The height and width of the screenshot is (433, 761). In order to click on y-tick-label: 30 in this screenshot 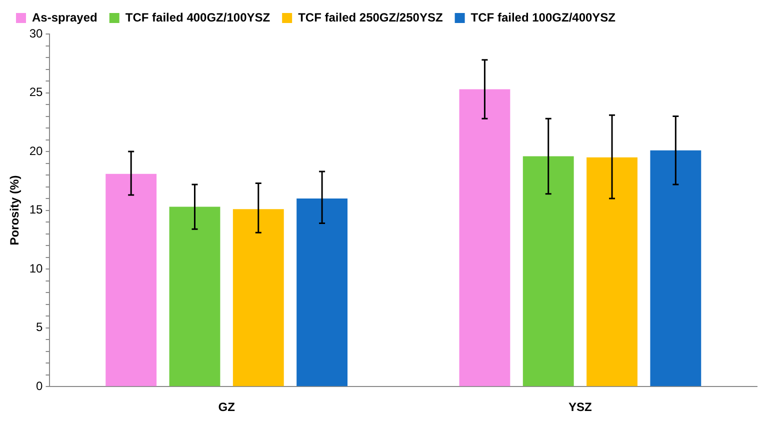, I will do `click(36, 33)`.